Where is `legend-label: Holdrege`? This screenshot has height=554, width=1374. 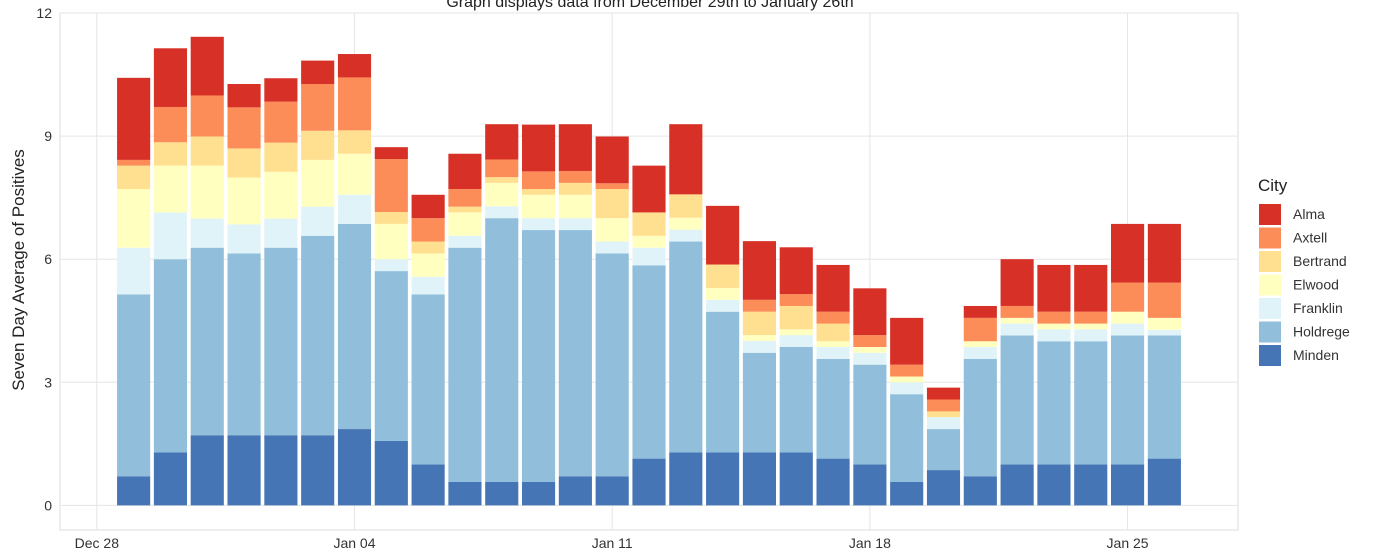
legend-label: Holdrege is located at coordinates (1321, 332).